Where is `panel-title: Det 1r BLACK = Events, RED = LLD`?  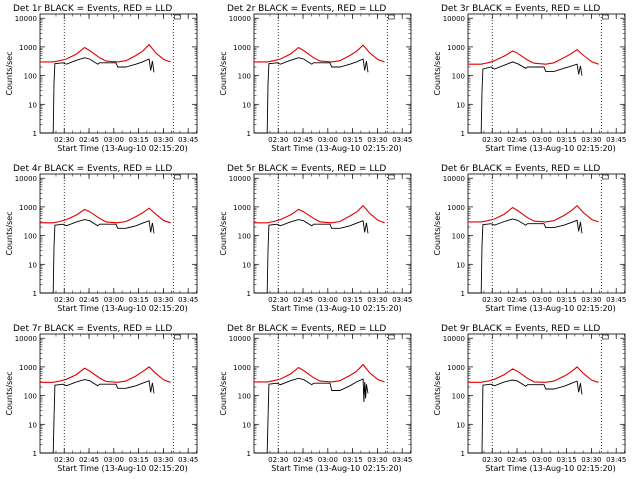 panel-title: Det 1r BLACK = Events, RED = LLD is located at coordinates (92, 9).